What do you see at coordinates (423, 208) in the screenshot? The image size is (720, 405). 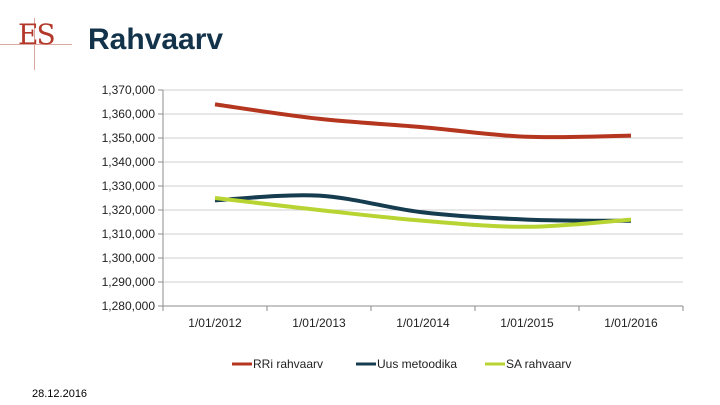 I see `series-line-uus-metoodika` at bounding box center [423, 208].